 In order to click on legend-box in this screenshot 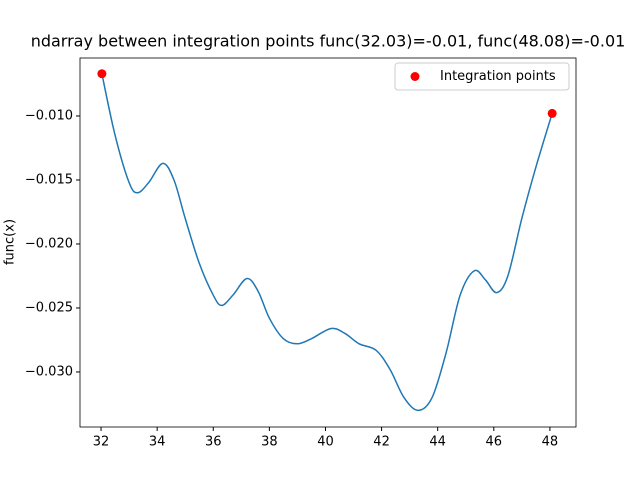, I will do `click(482, 76)`.